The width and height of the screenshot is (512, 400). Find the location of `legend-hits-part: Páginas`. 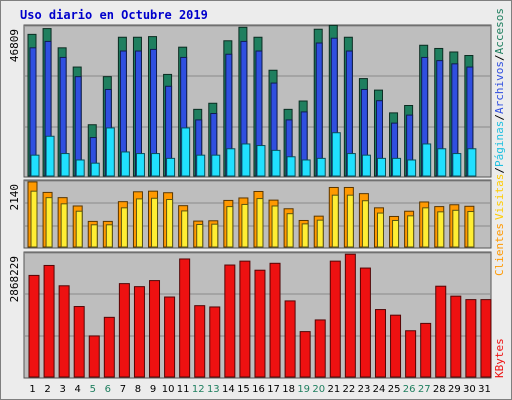

legend-hits-part: Páginas is located at coordinates (499, 144).